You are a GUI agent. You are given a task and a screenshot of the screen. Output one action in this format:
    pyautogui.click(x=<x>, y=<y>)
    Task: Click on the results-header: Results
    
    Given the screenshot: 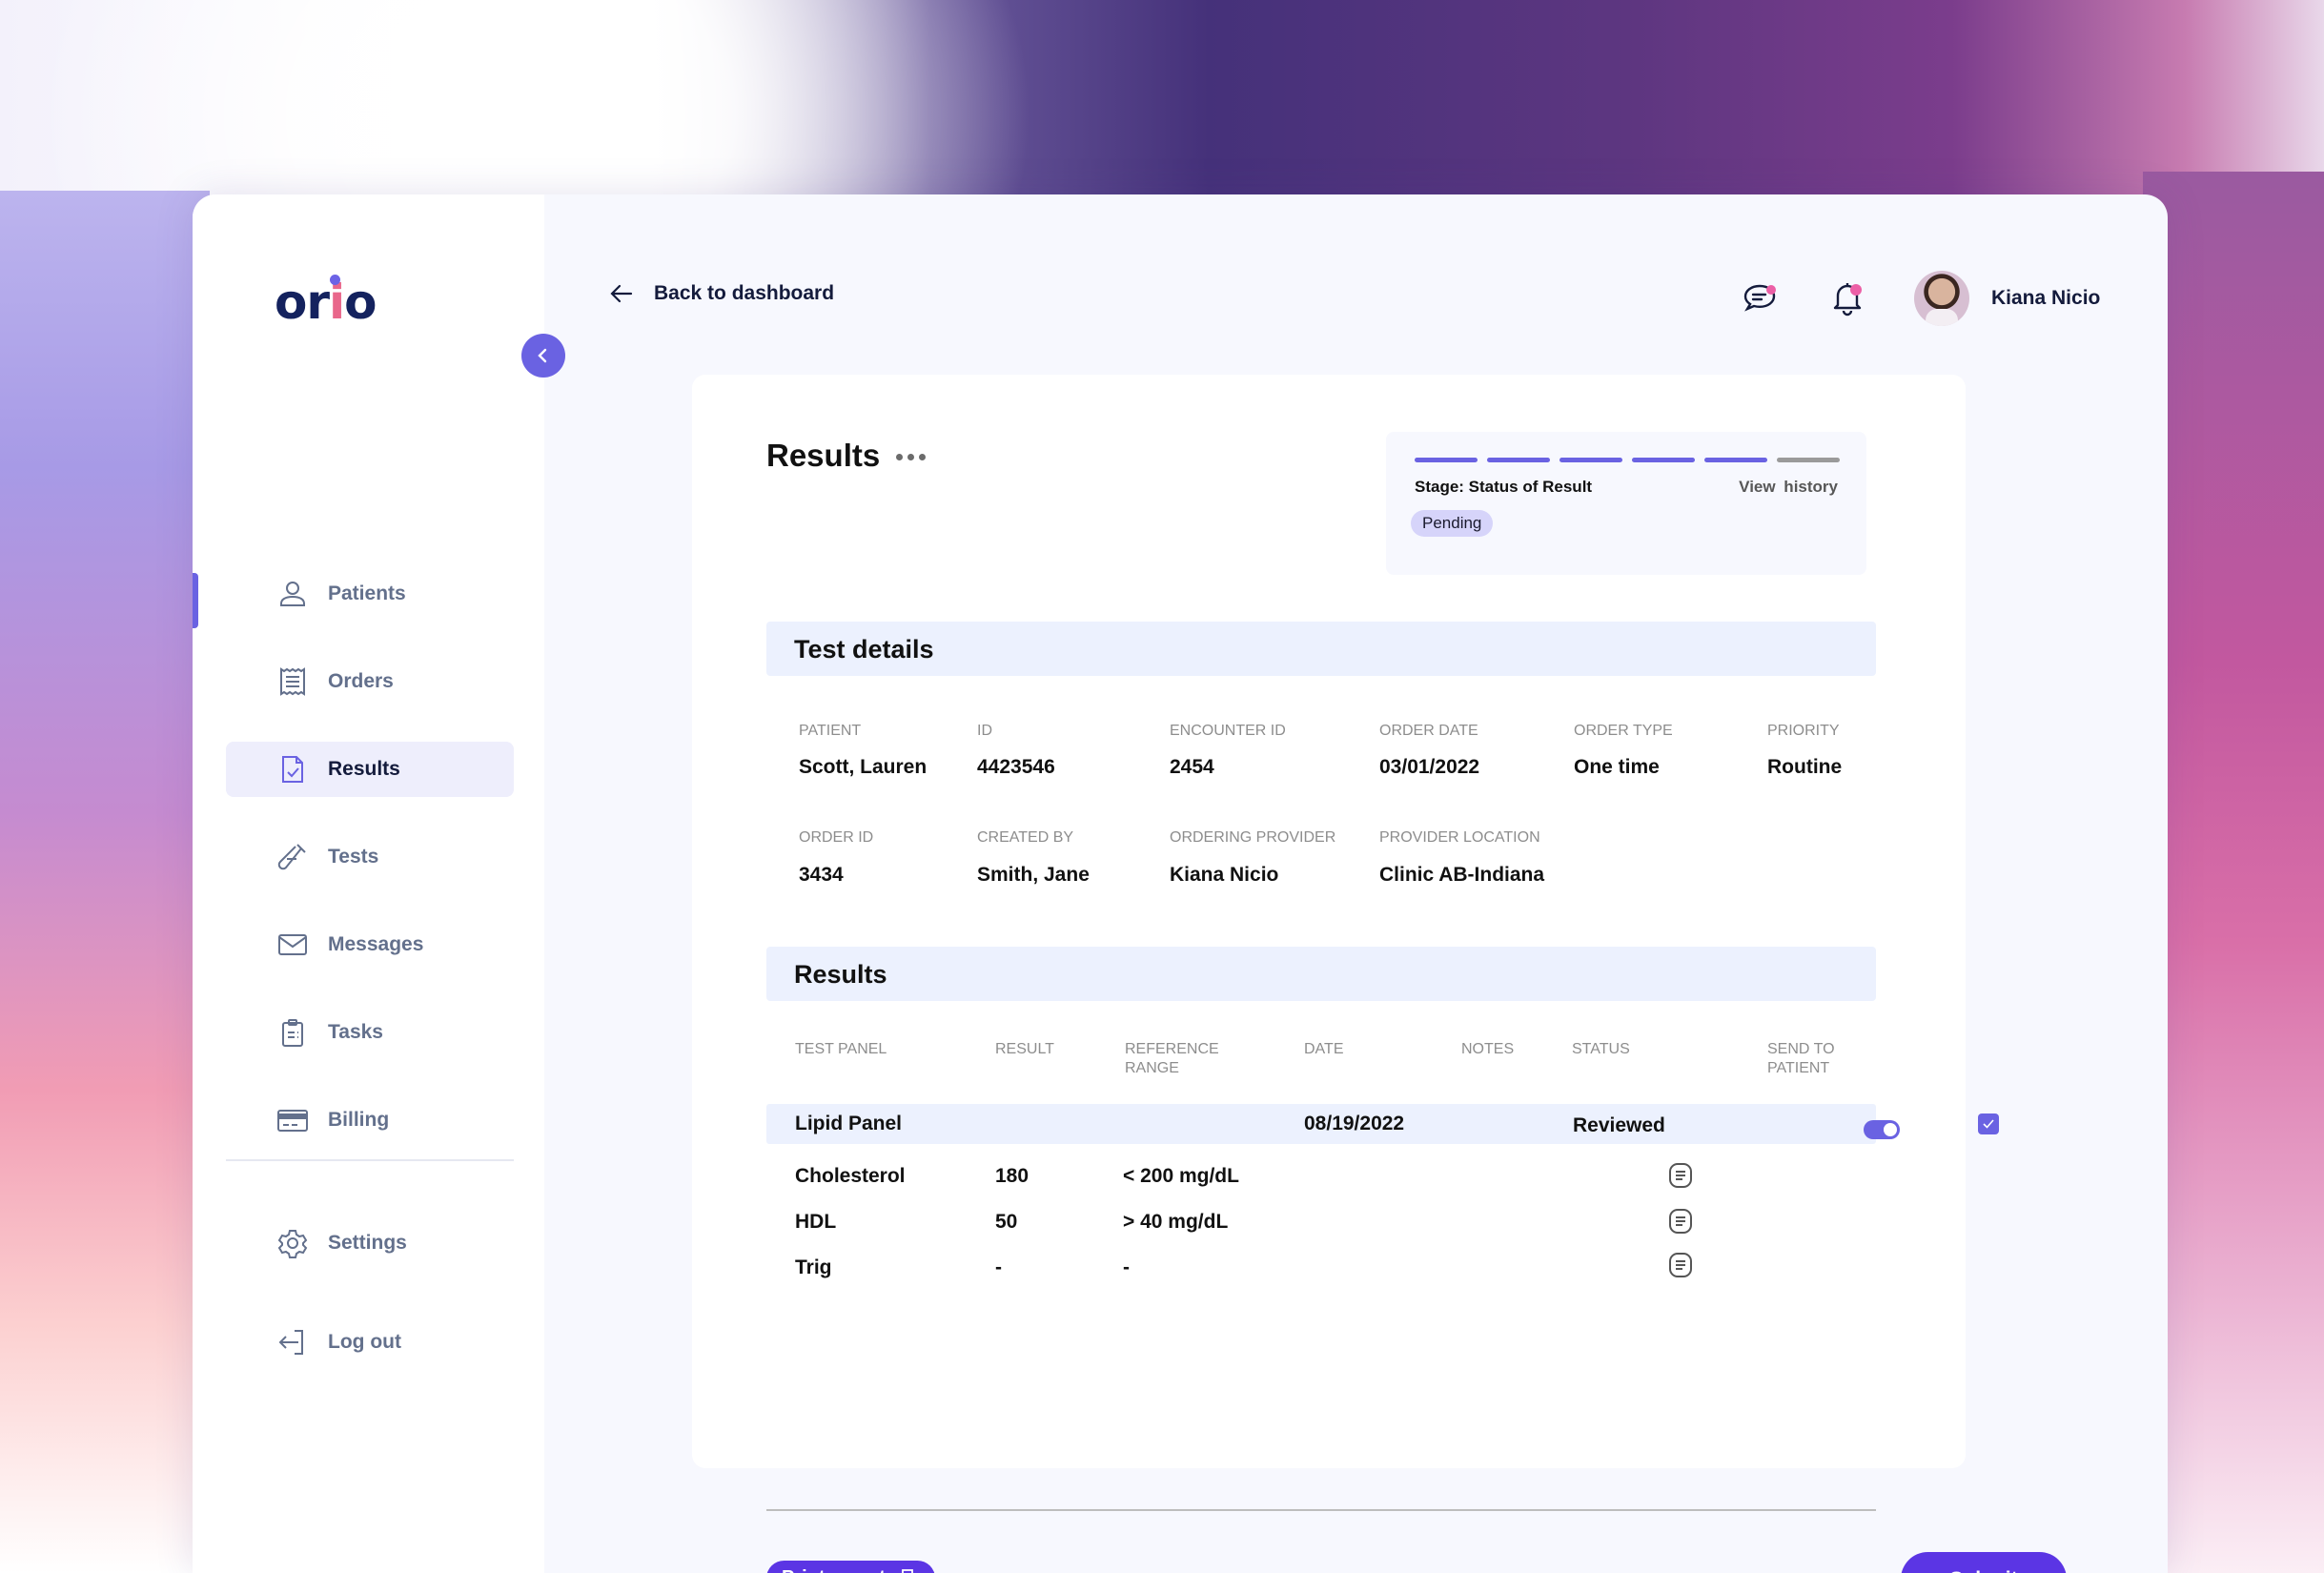 What is the action you would take?
    pyautogui.click(x=1321, y=974)
    